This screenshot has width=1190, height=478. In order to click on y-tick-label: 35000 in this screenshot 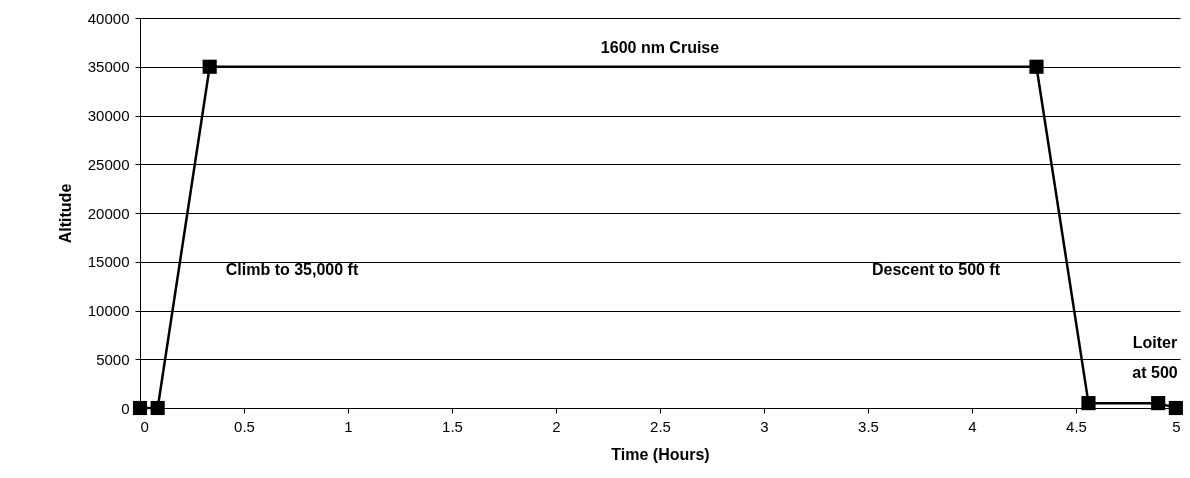, I will do `click(108, 67)`.